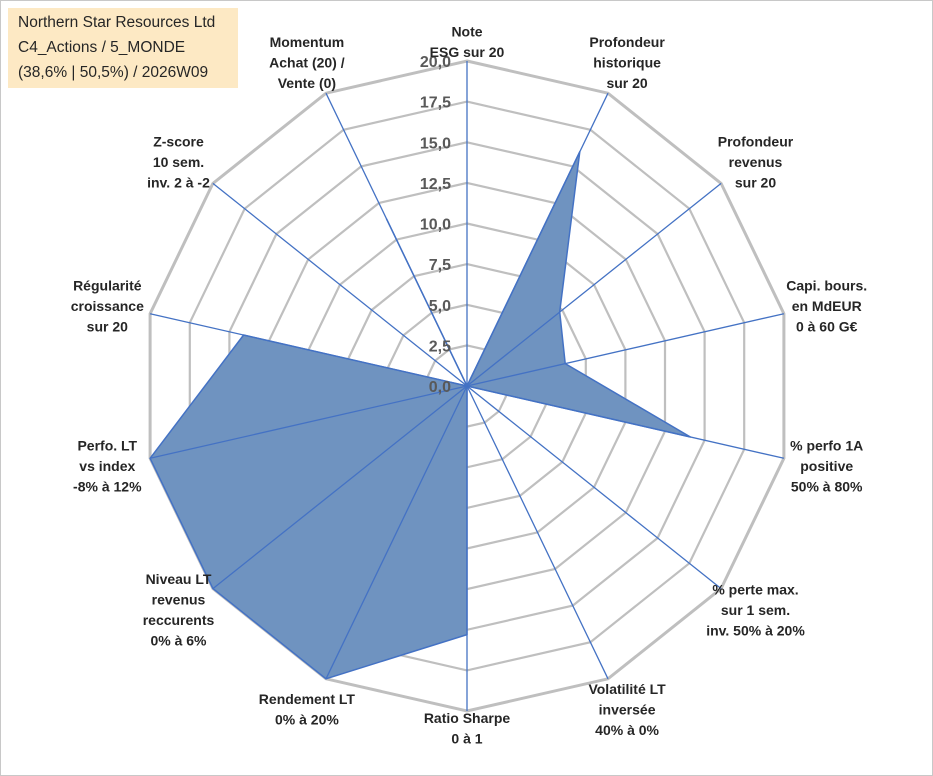 This screenshot has width=933, height=776. Describe the element at coordinates (467, 728) in the screenshot. I see `axis-label-7: Ratio Sharpe 0 à 1` at that location.